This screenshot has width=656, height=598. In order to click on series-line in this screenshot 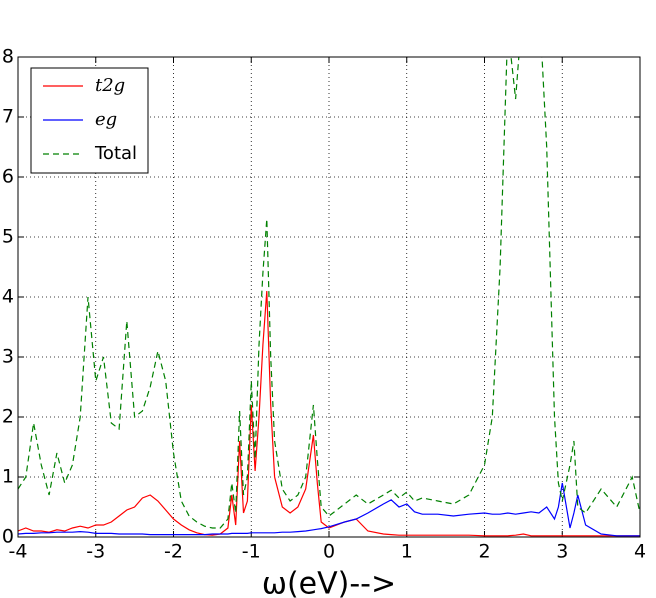, I will do `click(329, 509)`.